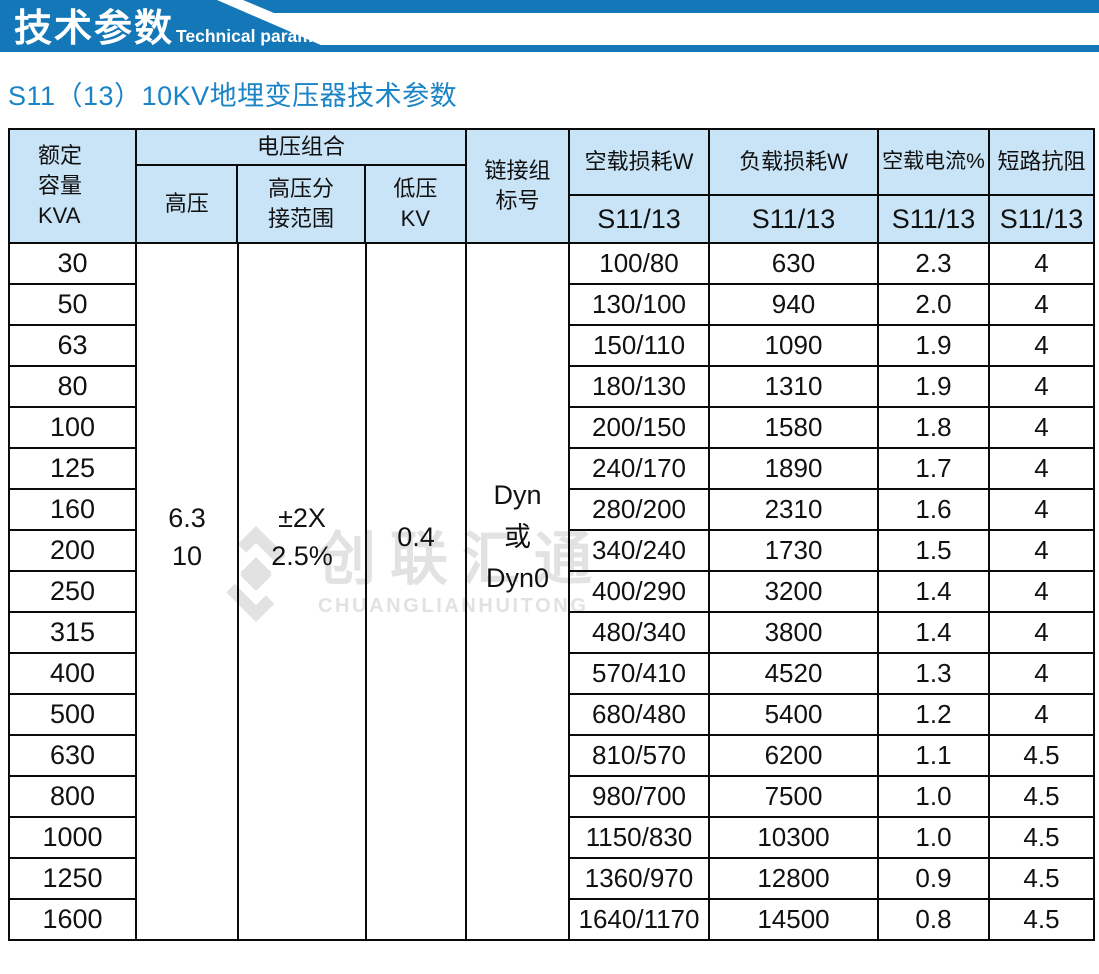  What do you see at coordinates (934, 551) in the screenshot?
I see `table-cell-no_load_current: 1.5` at bounding box center [934, 551].